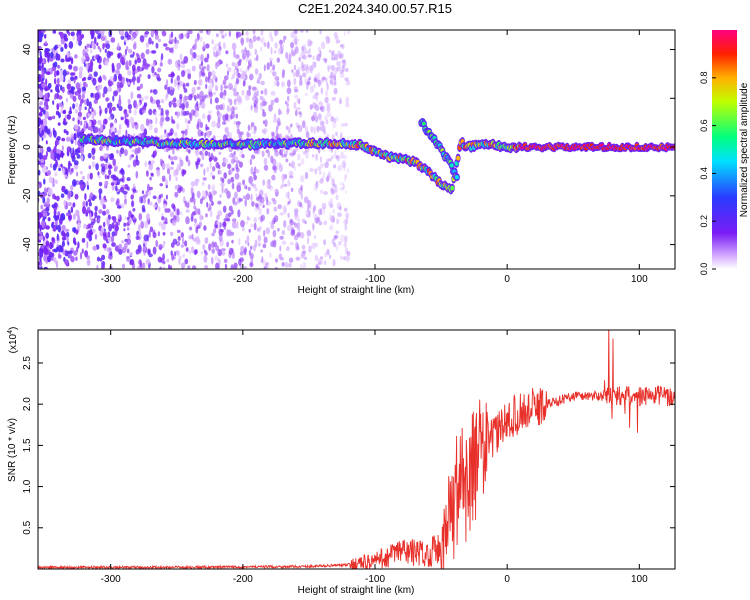 The height and width of the screenshot is (600, 750). What do you see at coordinates (375, 579) in the screenshot?
I see `x-tick-label: -100` at bounding box center [375, 579].